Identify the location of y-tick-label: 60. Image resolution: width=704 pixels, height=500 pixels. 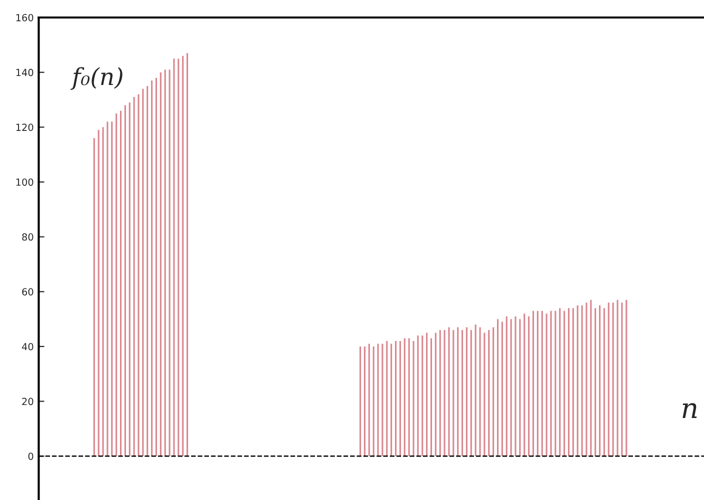
(28, 292).